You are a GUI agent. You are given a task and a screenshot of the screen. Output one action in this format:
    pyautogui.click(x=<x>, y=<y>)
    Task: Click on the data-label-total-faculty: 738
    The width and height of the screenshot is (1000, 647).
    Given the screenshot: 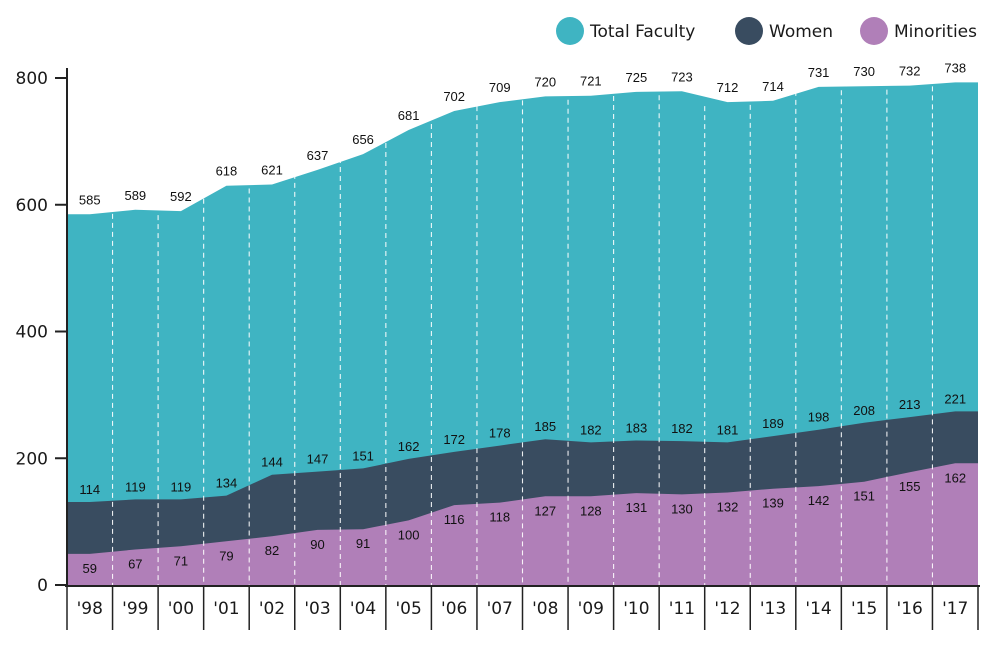 What is the action you would take?
    pyautogui.click(x=955, y=67)
    